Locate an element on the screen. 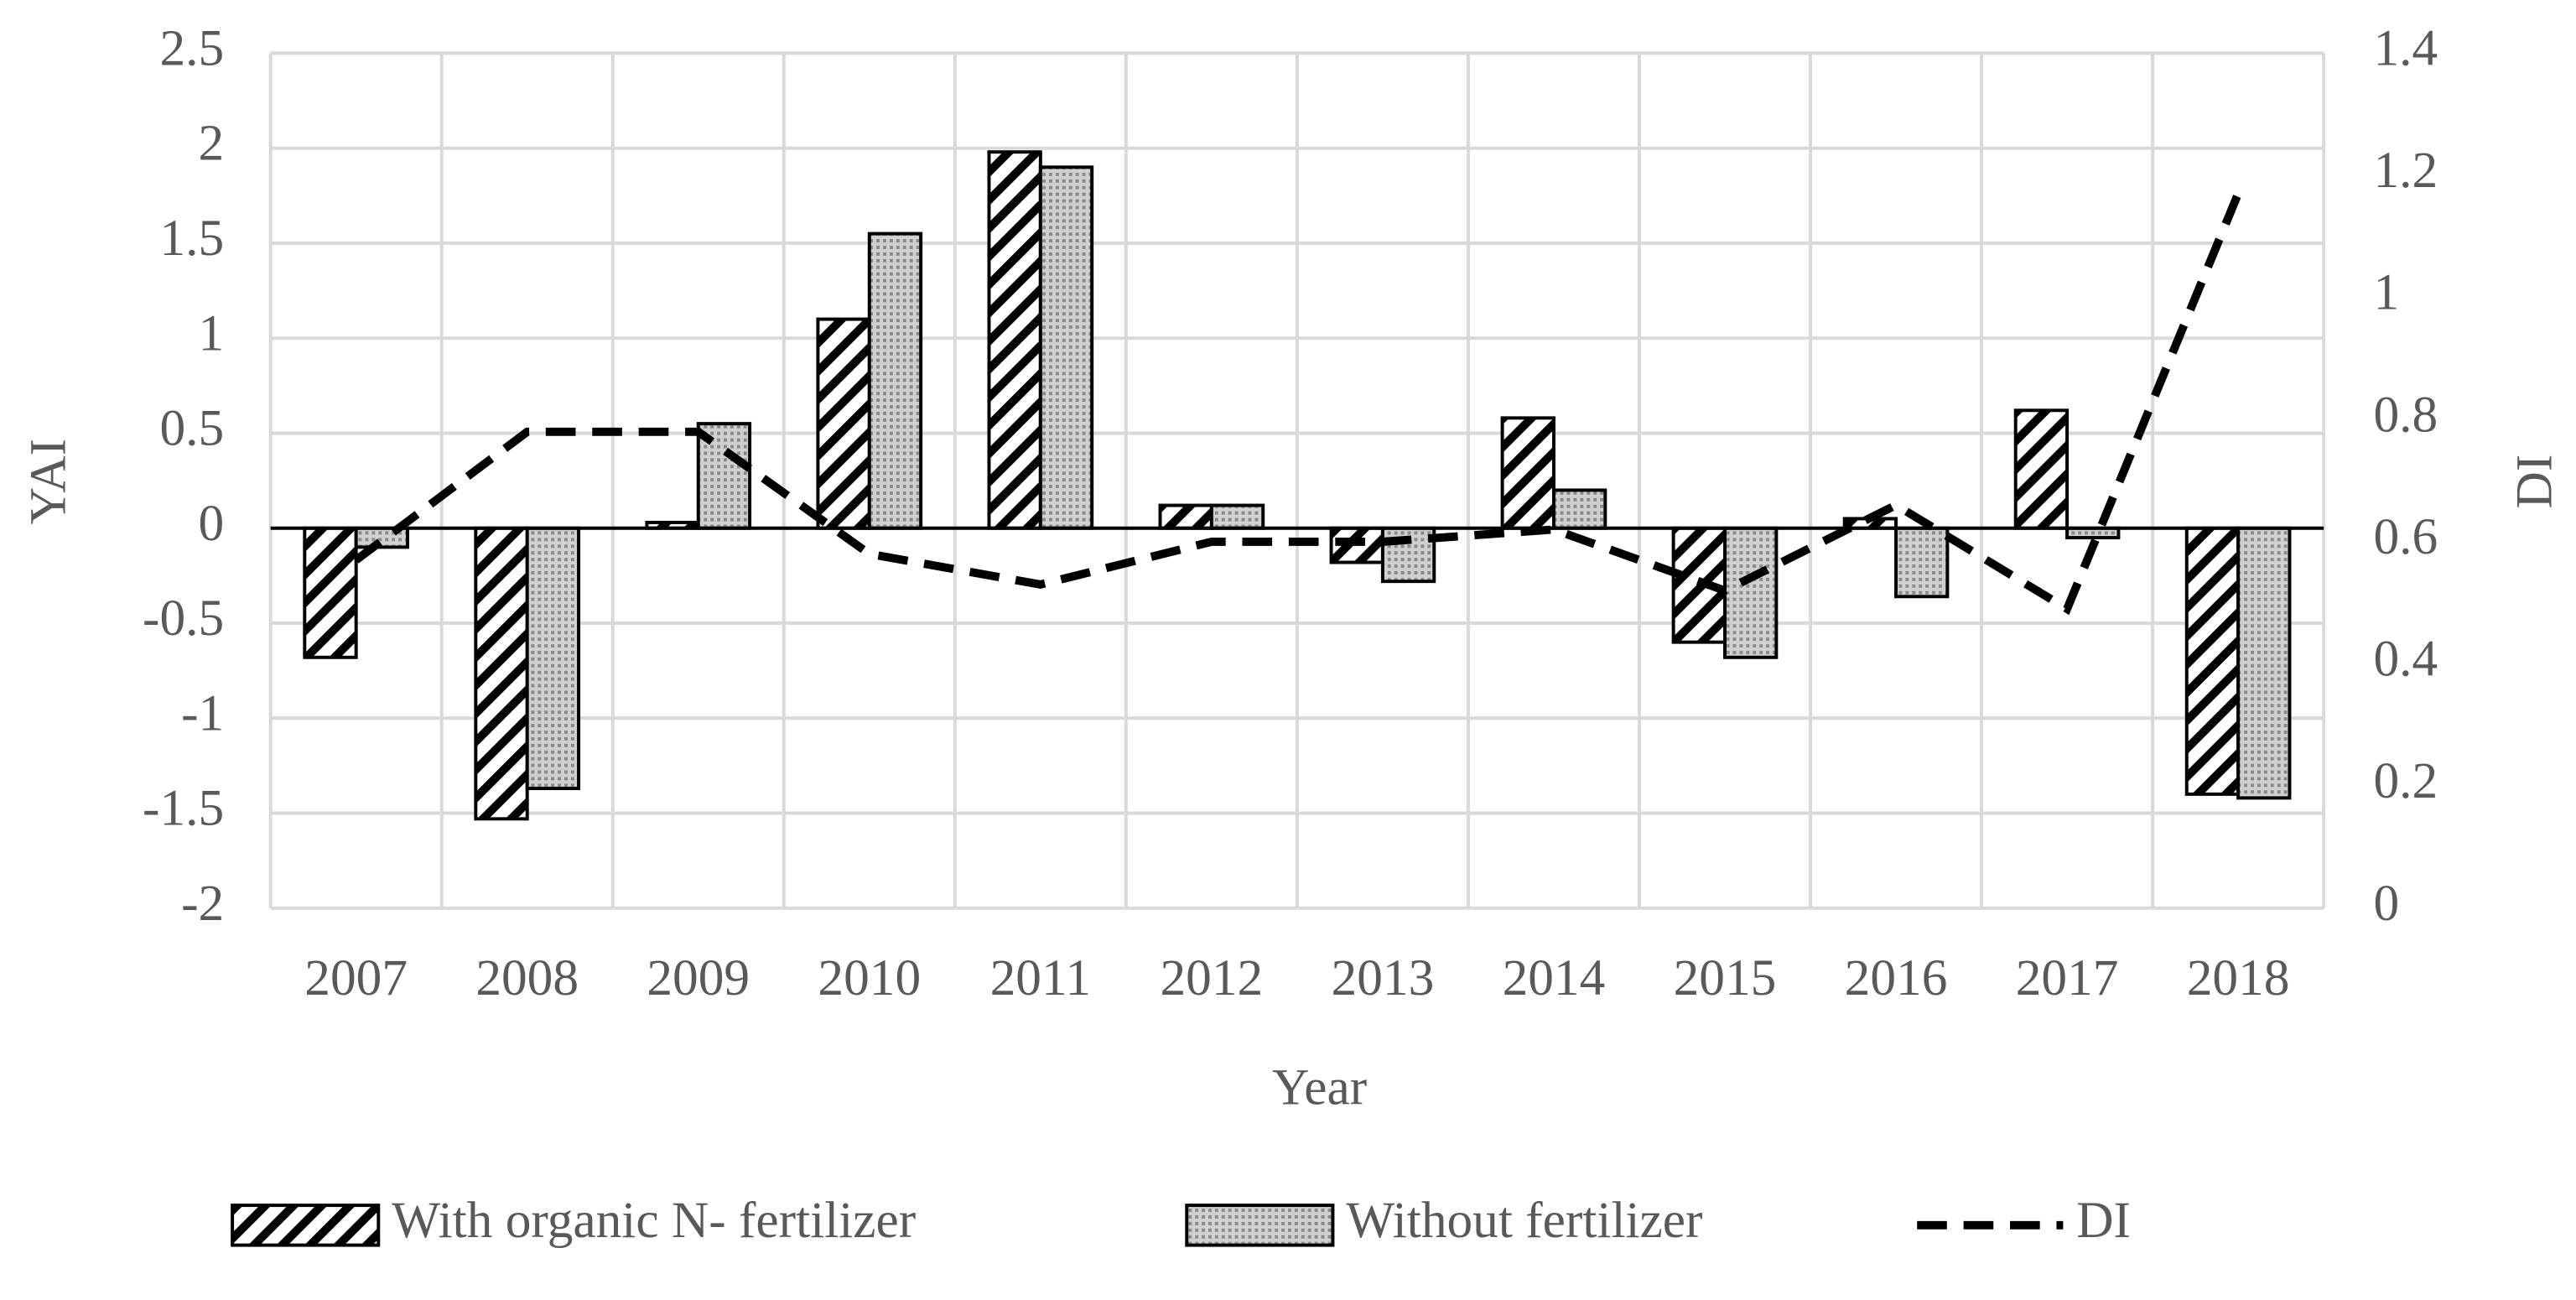 This screenshot has width=2576, height=1300. y2-tick-label: 0 is located at coordinates (2387, 903).